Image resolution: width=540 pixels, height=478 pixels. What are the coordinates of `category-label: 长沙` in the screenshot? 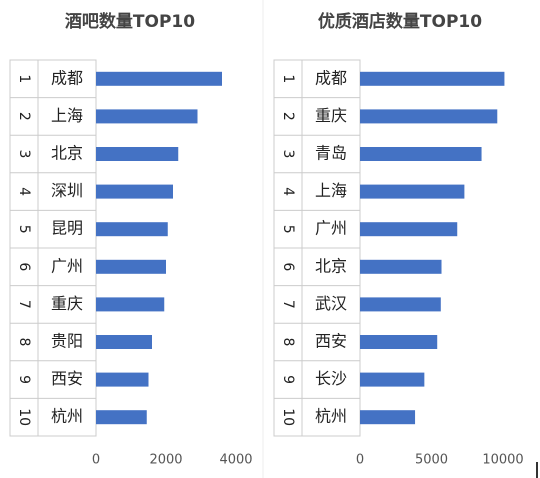 It's located at (331, 378).